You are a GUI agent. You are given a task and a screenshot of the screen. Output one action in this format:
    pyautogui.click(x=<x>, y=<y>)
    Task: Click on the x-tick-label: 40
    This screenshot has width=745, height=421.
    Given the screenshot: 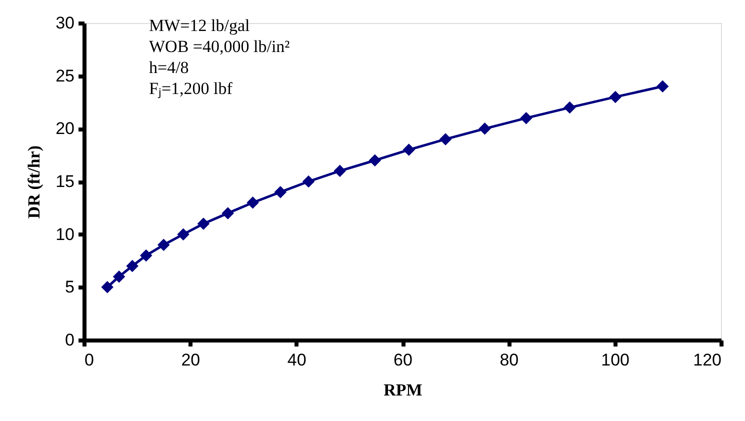 What is the action you would take?
    pyautogui.click(x=296, y=360)
    